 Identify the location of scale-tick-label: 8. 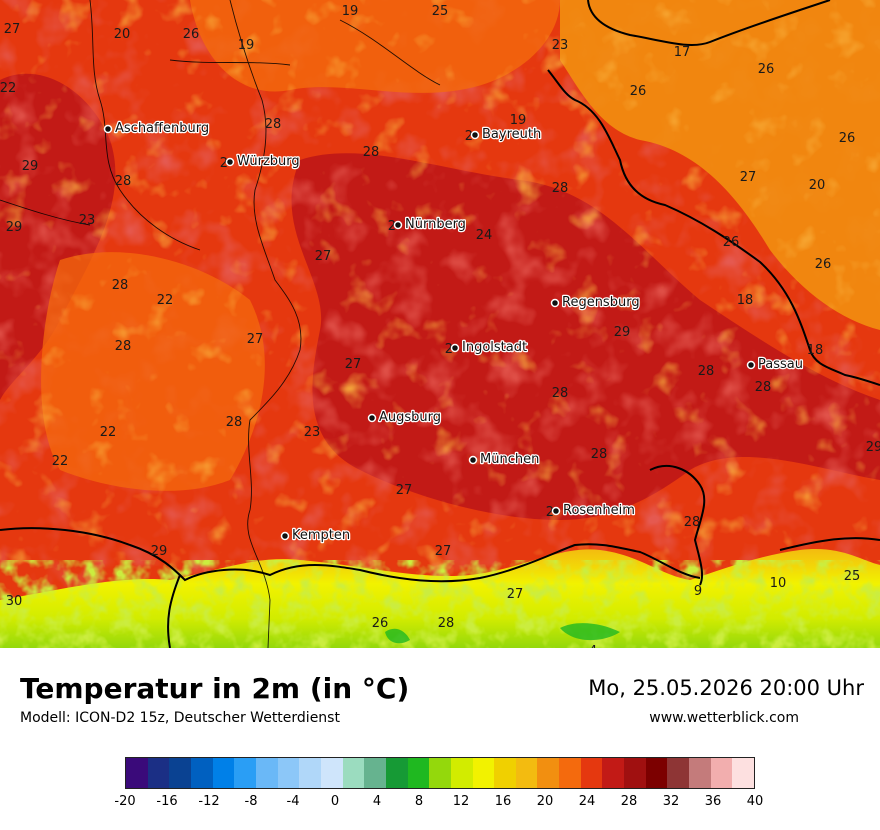
(419, 801).